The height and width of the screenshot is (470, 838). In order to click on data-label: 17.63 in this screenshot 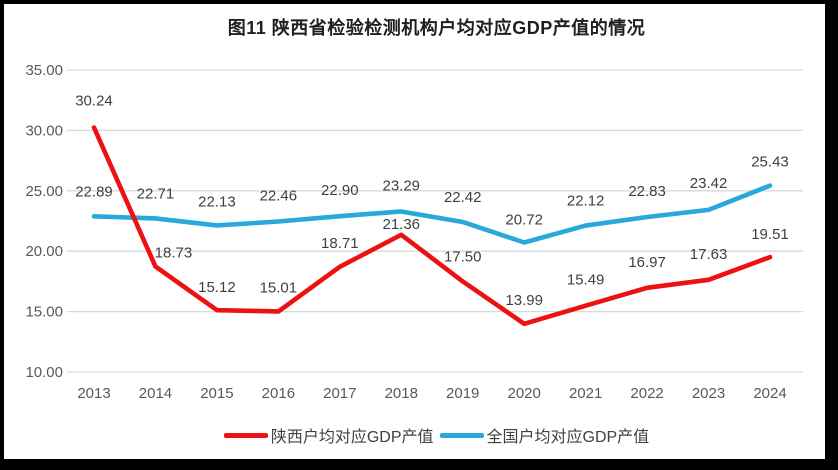, I will do `click(709, 254)`.